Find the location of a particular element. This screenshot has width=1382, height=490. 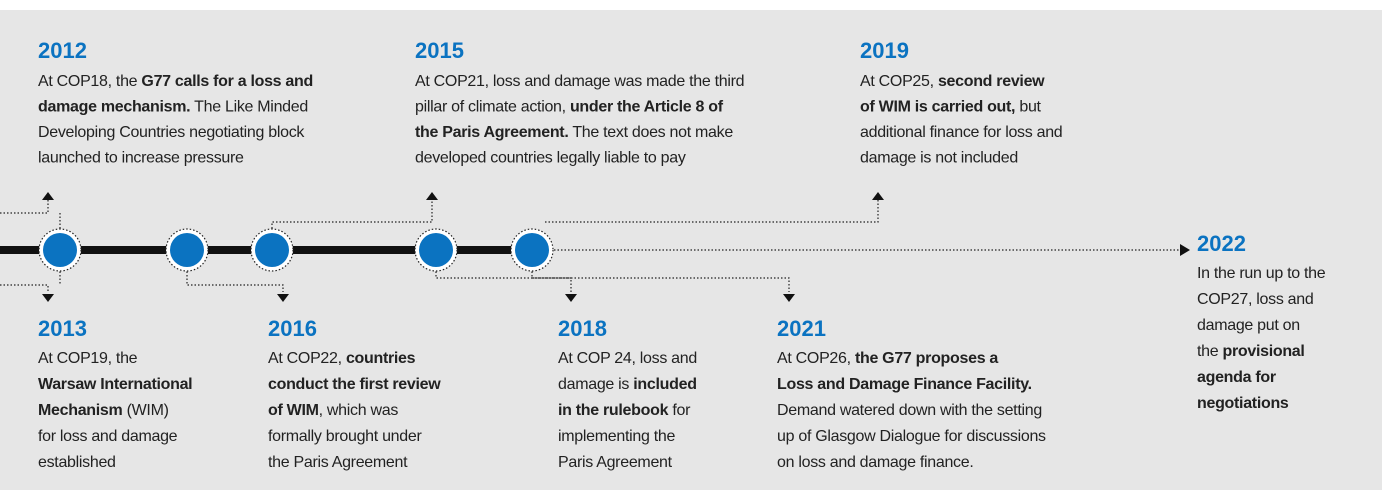

event-line: up of Glasgow Dialogue for discussions is located at coordinates (911, 436).